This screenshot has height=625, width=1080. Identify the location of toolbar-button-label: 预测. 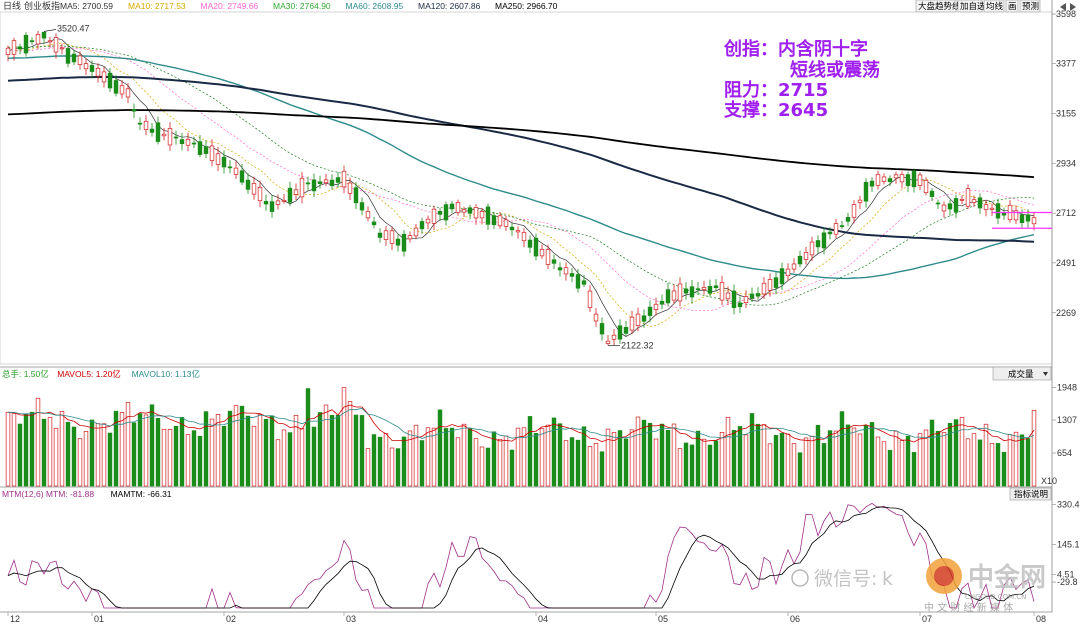
(1030, 6).